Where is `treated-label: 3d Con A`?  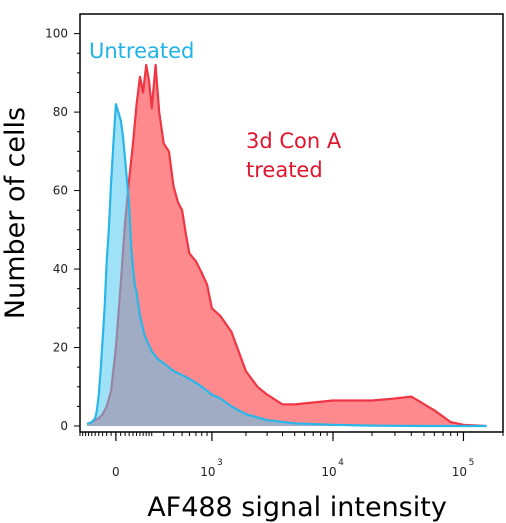 treated-label: 3d Con A is located at coordinates (294, 141).